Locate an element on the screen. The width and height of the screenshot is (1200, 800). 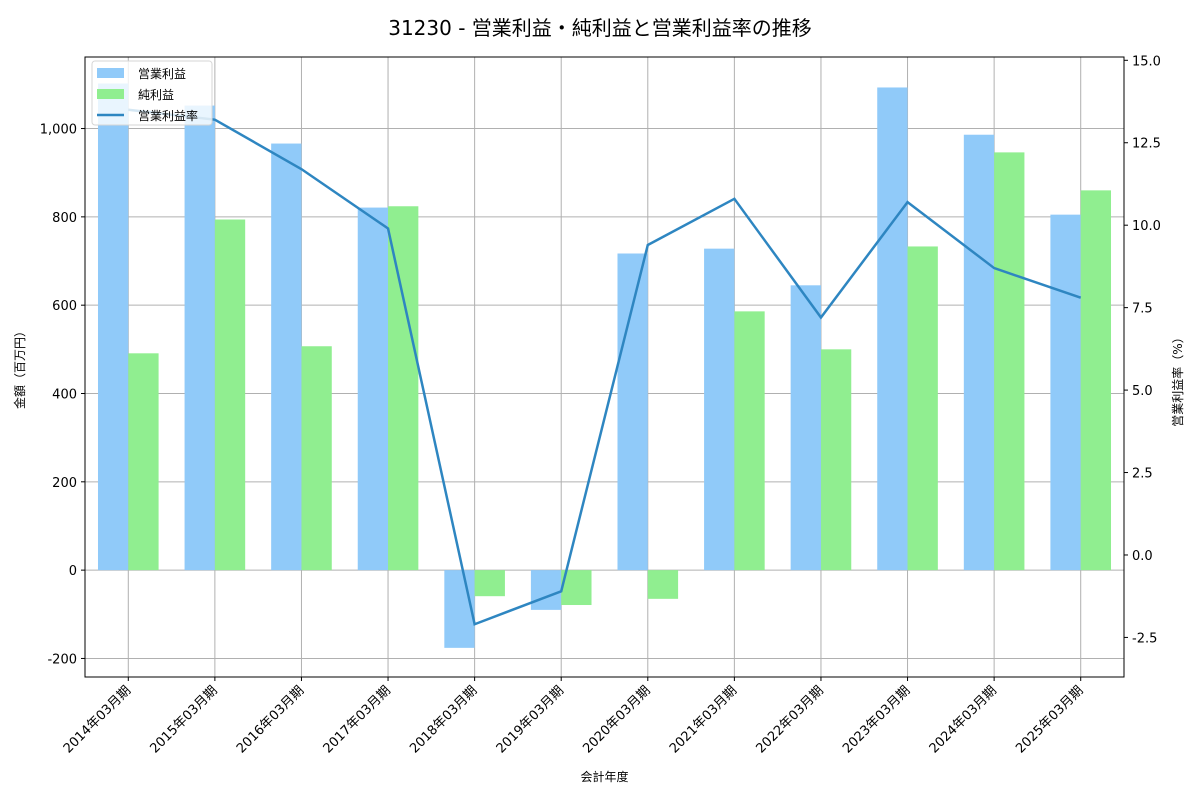
right-tick-label: 10.0 is located at coordinates (1146, 226).